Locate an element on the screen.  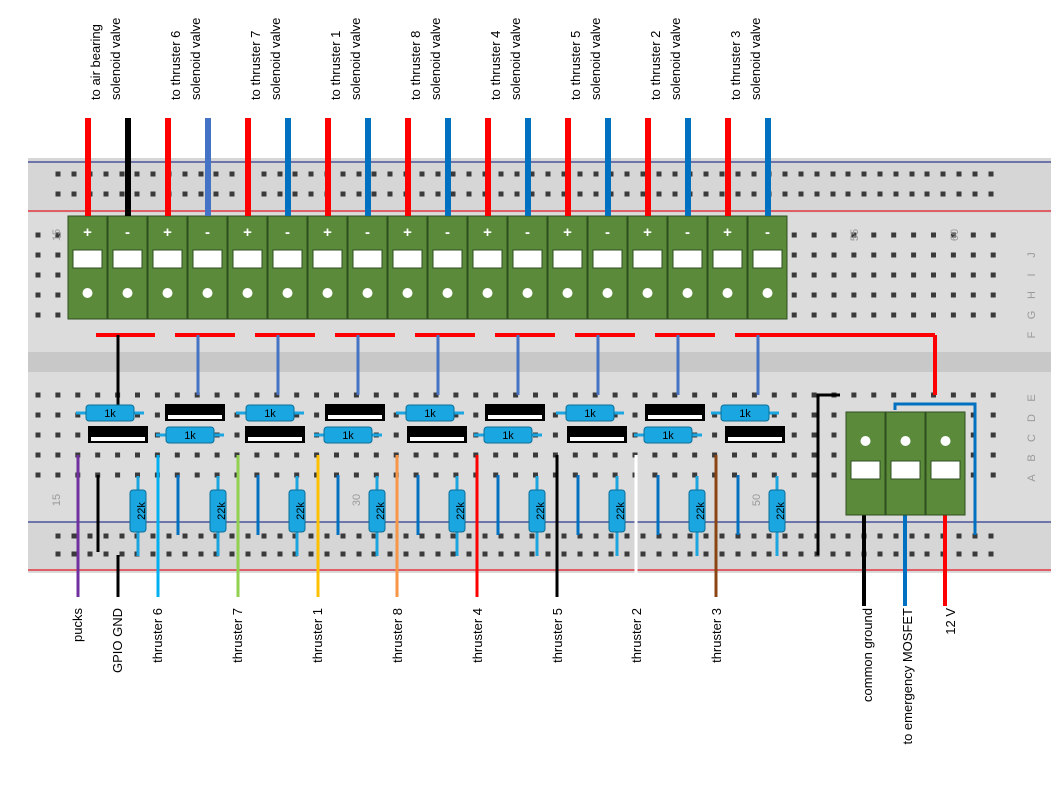
valve-label-line1: to thruster 7 is located at coordinates (255, 65).